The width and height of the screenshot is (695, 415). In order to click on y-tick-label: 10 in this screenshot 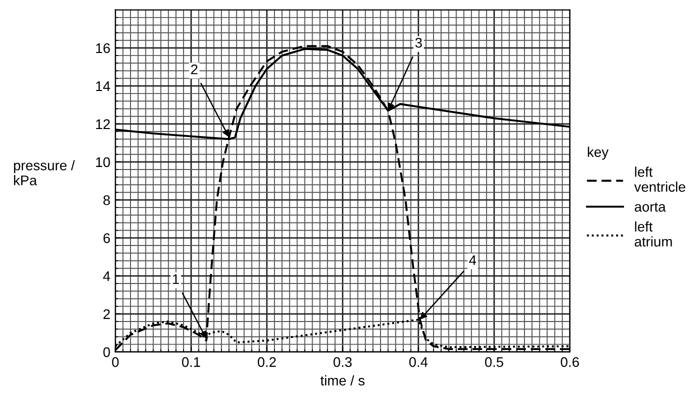, I will do `click(103, 162)`.